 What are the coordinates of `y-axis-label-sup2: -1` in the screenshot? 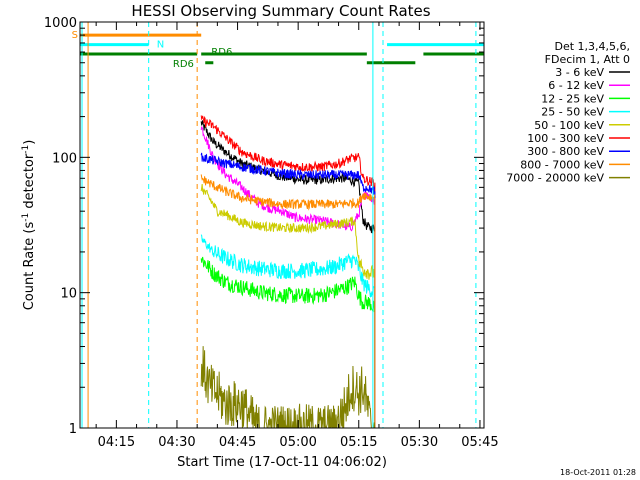 It's located at (26, 149).